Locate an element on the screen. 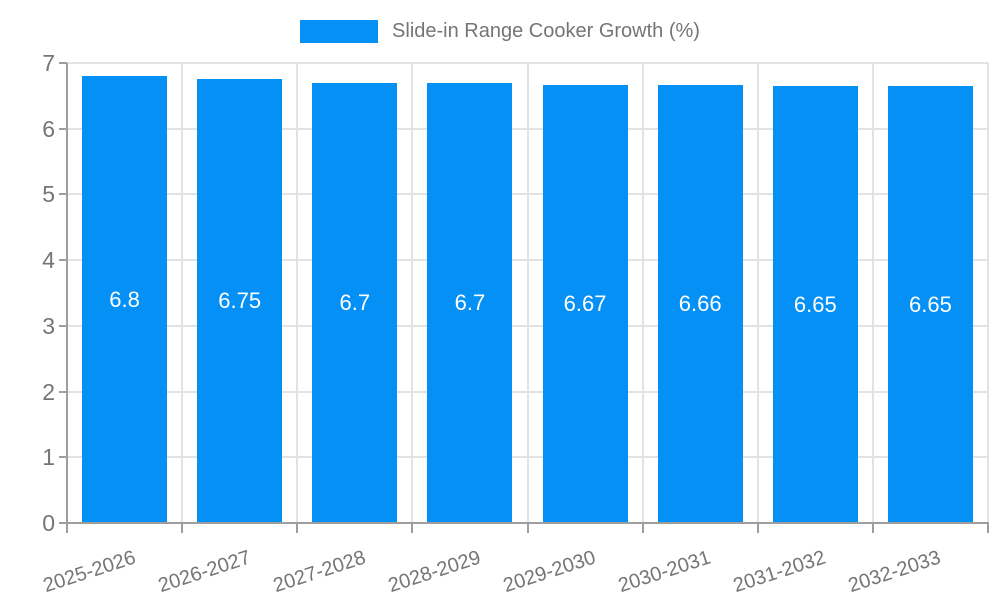 Image resolution: width=1000 pixels, height=600 pixels. x-tick-label: 2028-2029 is located at coordinates (434, 572).